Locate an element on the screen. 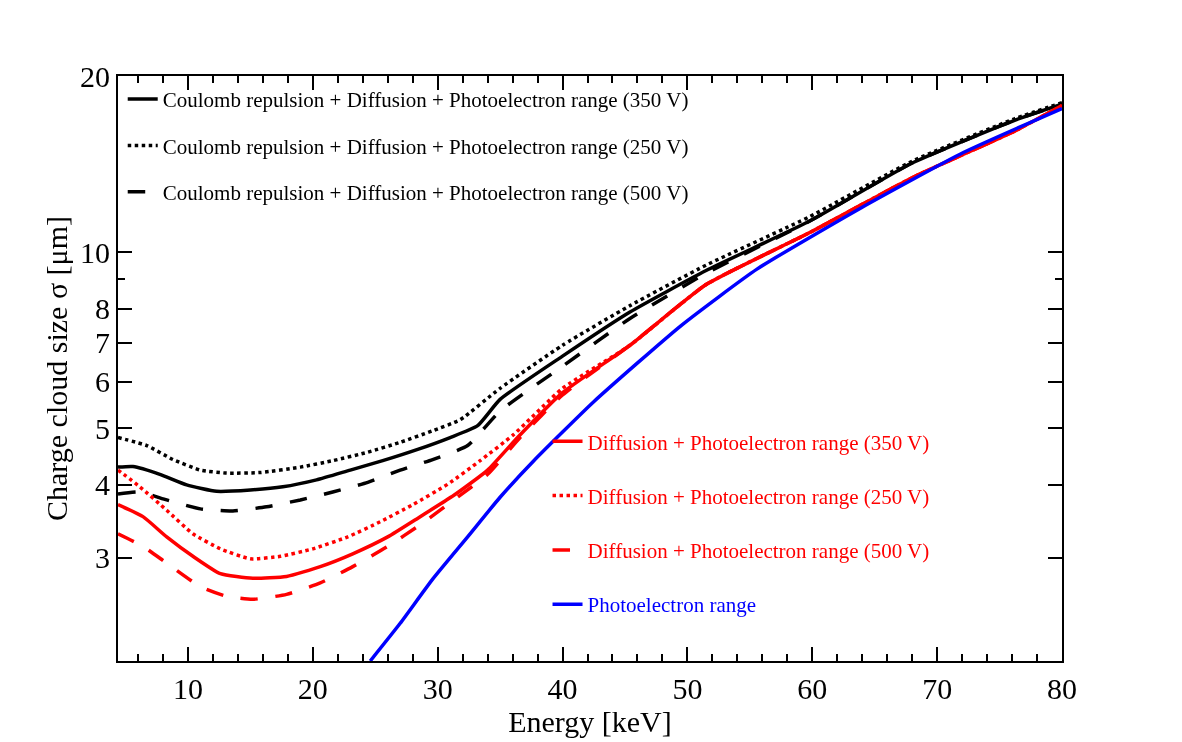  y-tick-label: 6 is located at coordinates (102, 382).